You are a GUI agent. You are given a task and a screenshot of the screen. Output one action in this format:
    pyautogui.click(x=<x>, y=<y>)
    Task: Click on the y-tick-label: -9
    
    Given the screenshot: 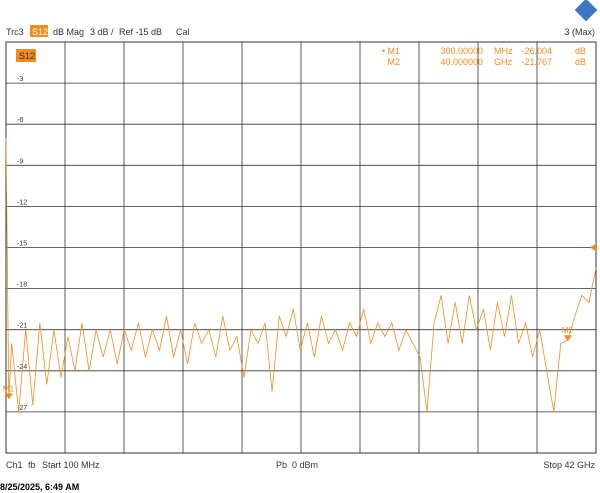 What is the action you would take?
    pyautogui.click(x=20, y=161)
    